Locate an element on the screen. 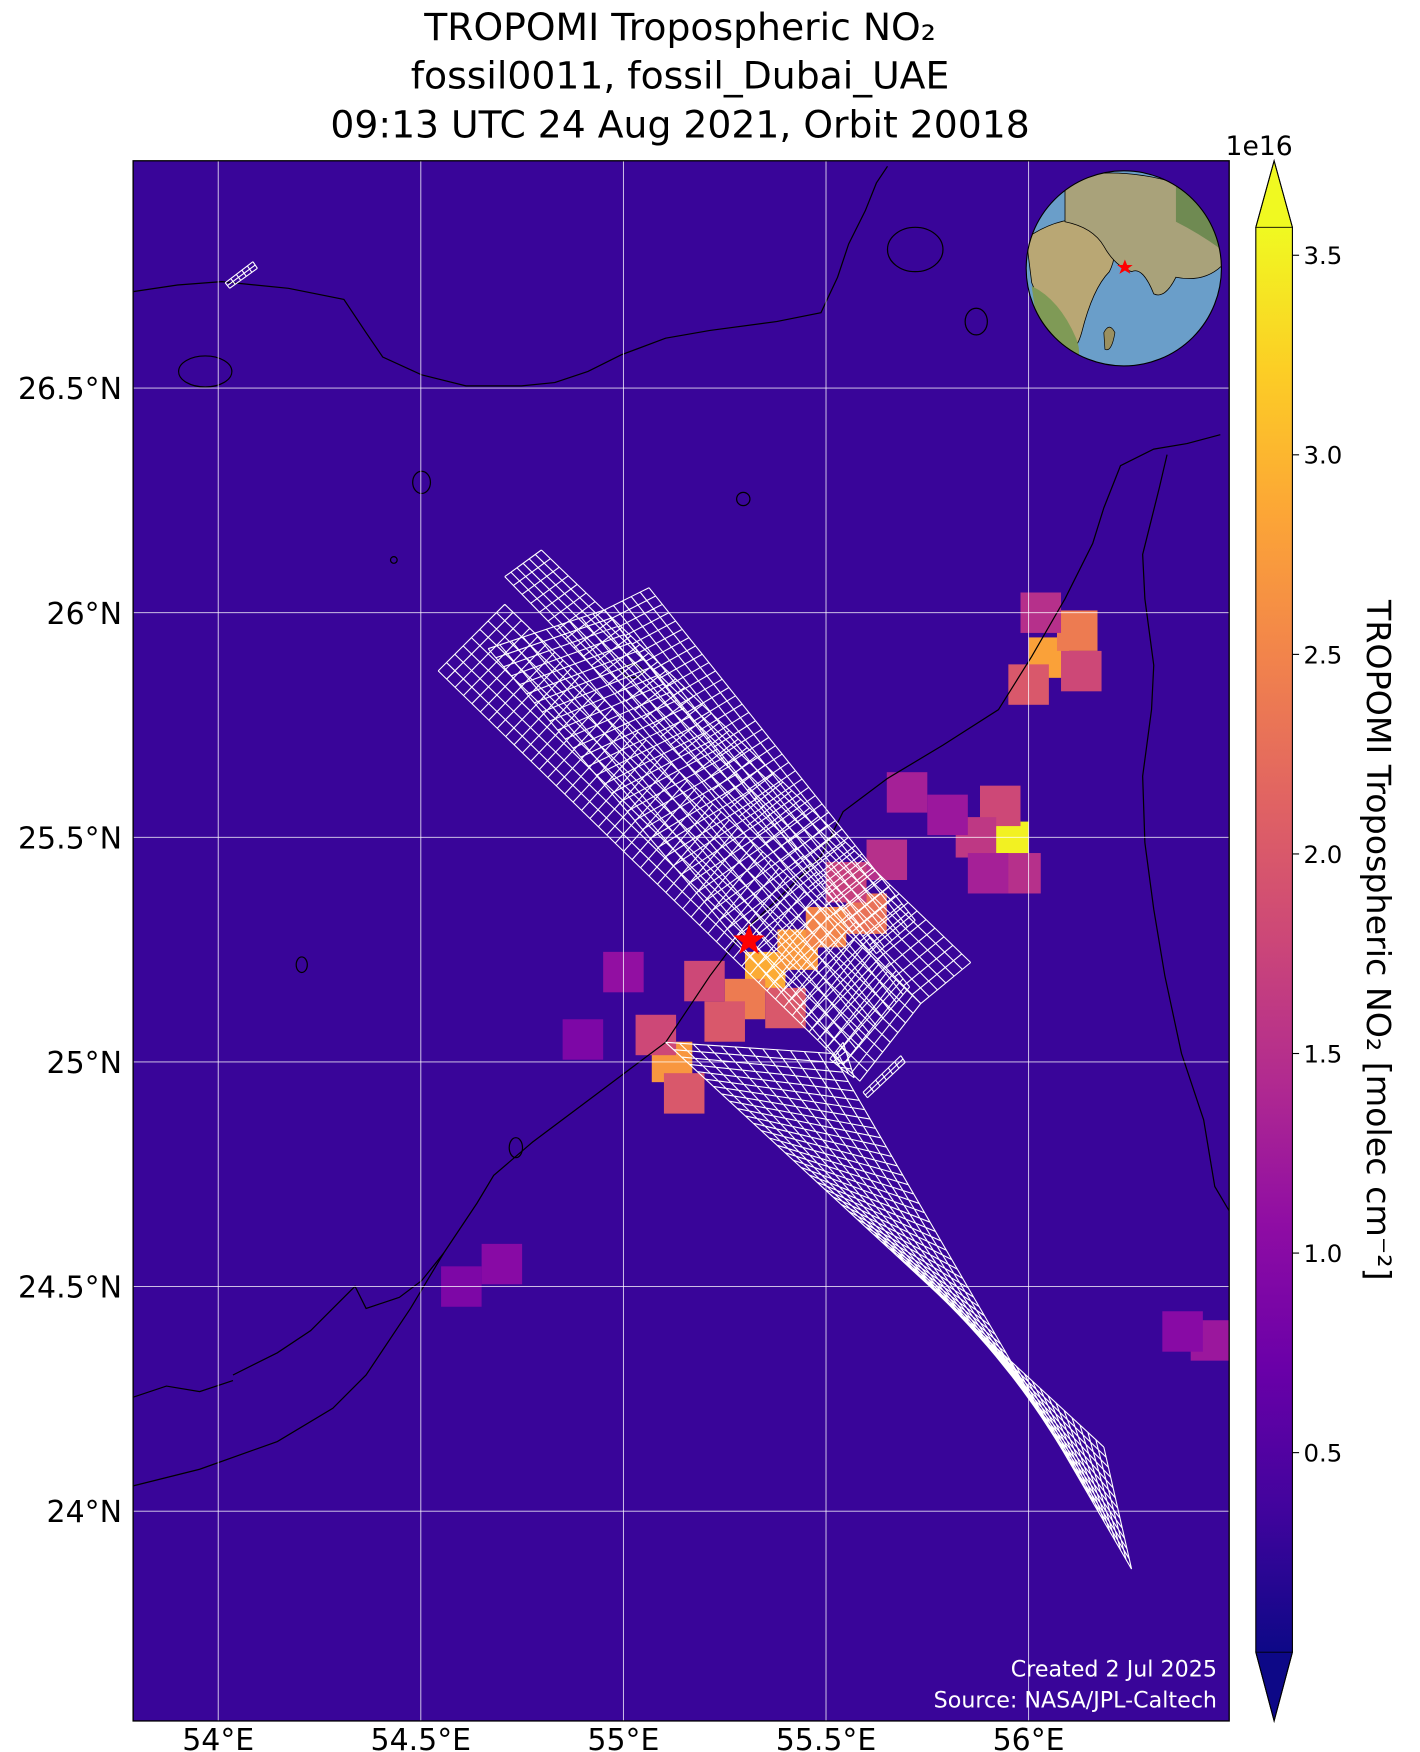  subtitle: 09:13 UTC 24 Aug 2021, Orbit 20018 is located at coordinates (679, 125).